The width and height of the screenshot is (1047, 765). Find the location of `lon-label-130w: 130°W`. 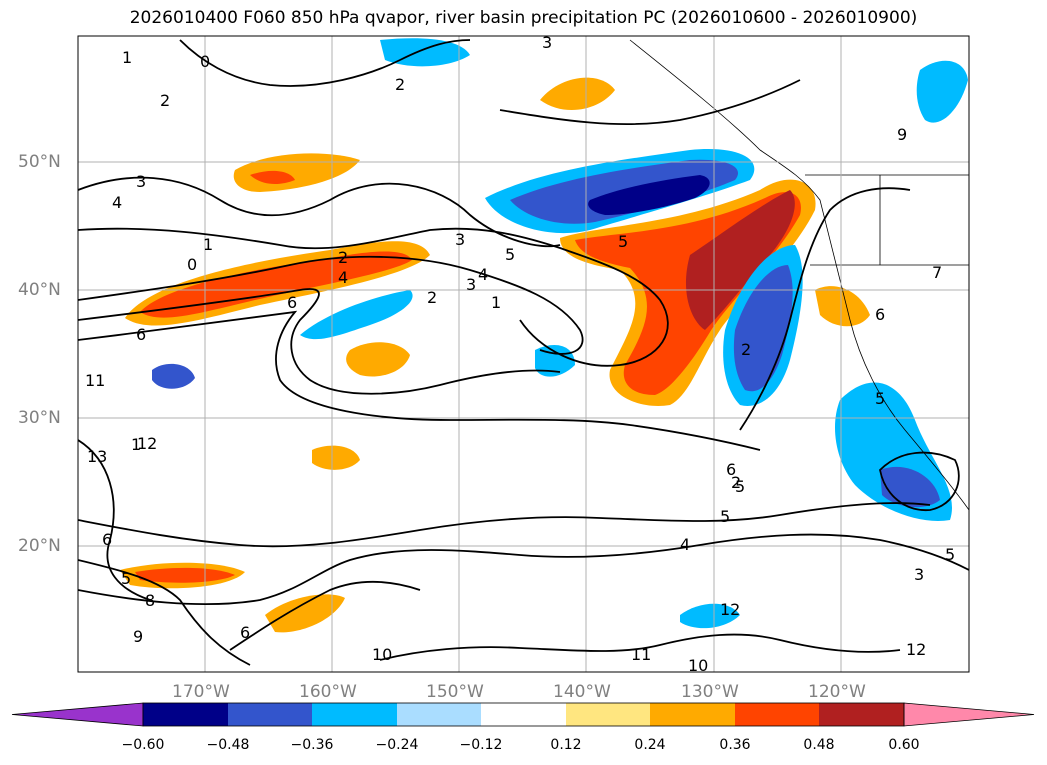

lon-label-130w: 130°W is located at coordinates (710, 692).